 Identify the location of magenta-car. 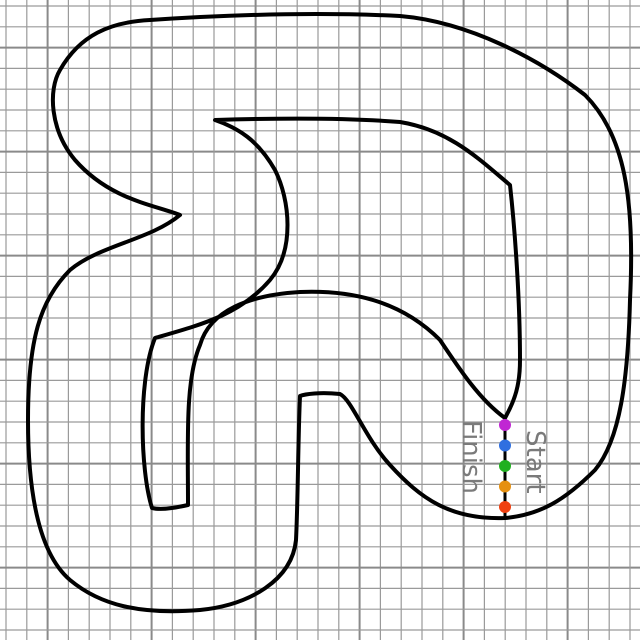
(505, 425).